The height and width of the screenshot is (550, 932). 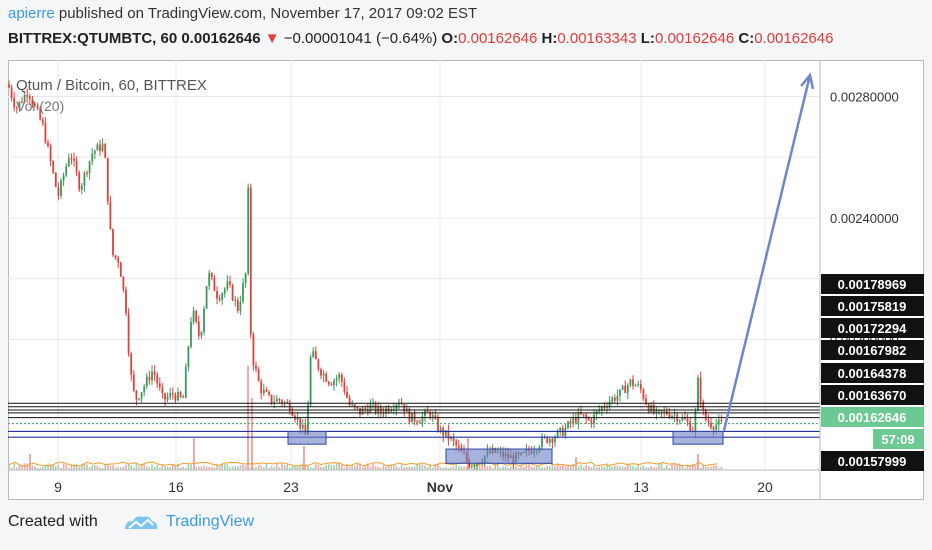 I want to click on countdown-bg, so click(x=898, y=439).